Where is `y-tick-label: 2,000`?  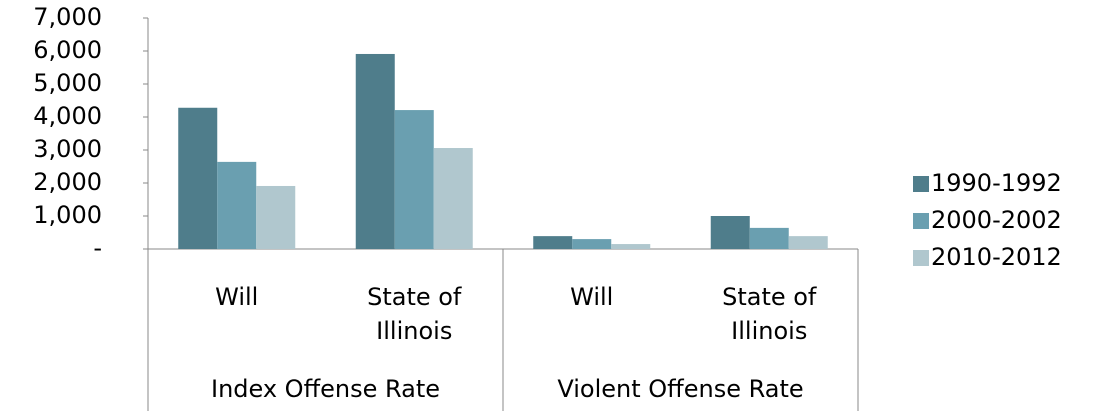 y-tick-label: 2,000 is located at coordinates (67, 182).